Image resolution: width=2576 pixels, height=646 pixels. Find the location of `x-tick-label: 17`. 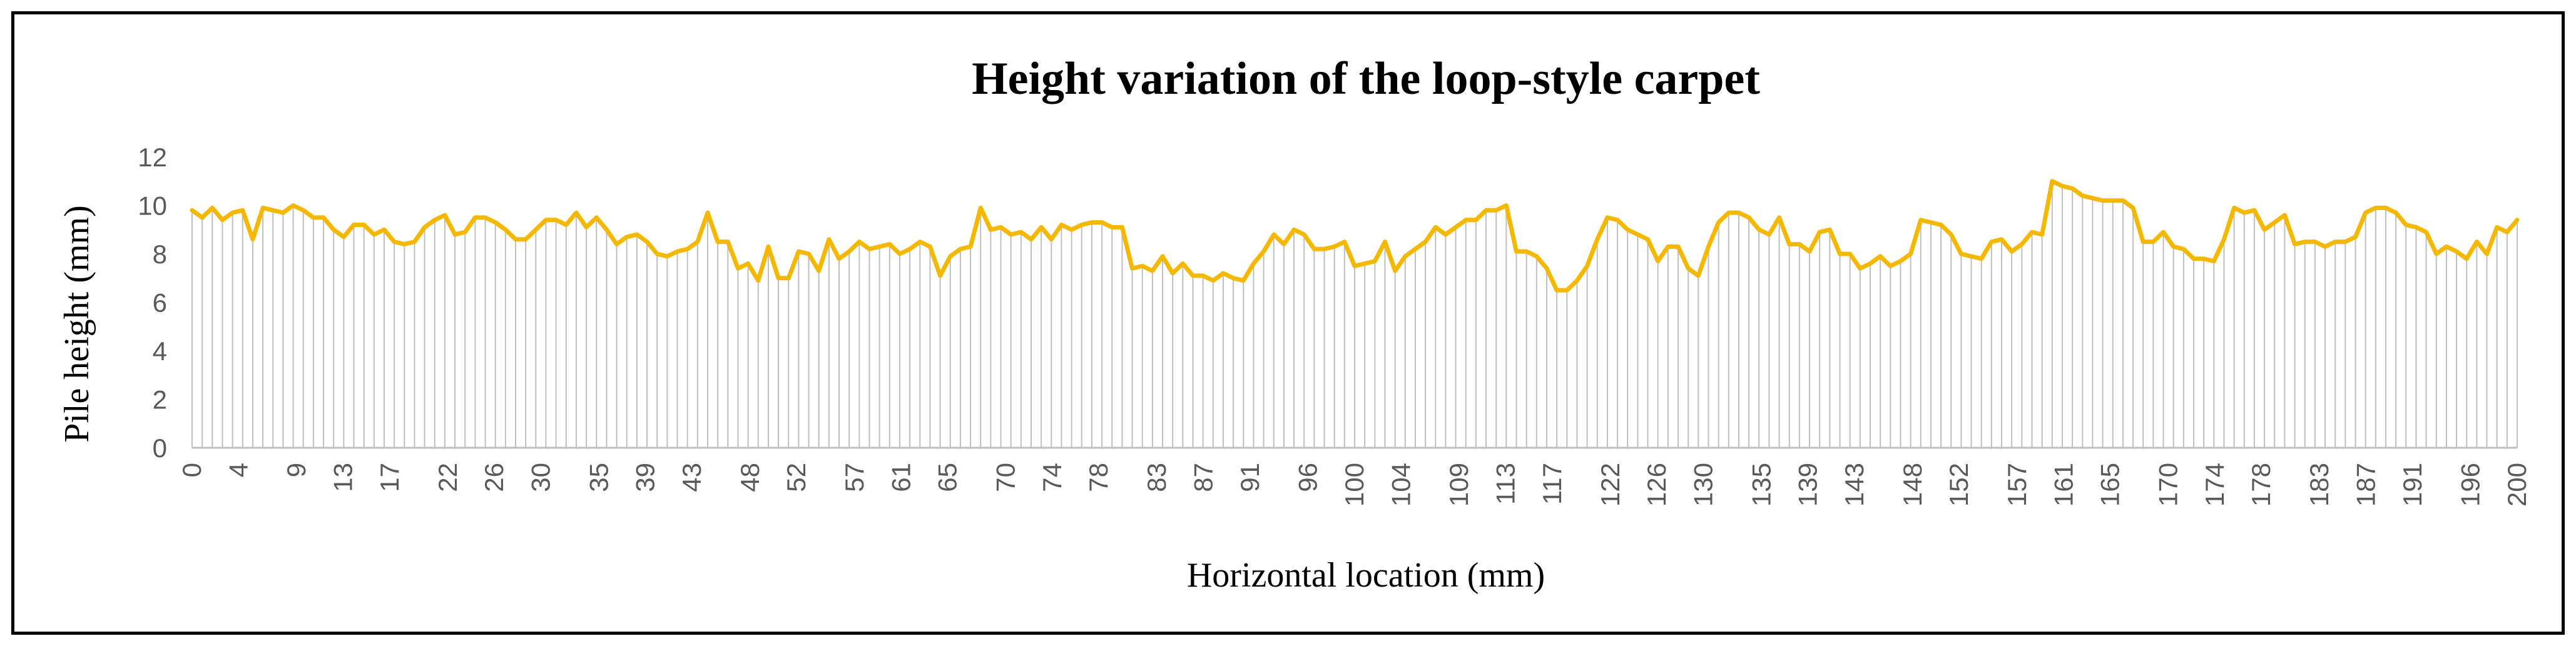

x-tick-label: 17 is located at coordinates (390, 478).